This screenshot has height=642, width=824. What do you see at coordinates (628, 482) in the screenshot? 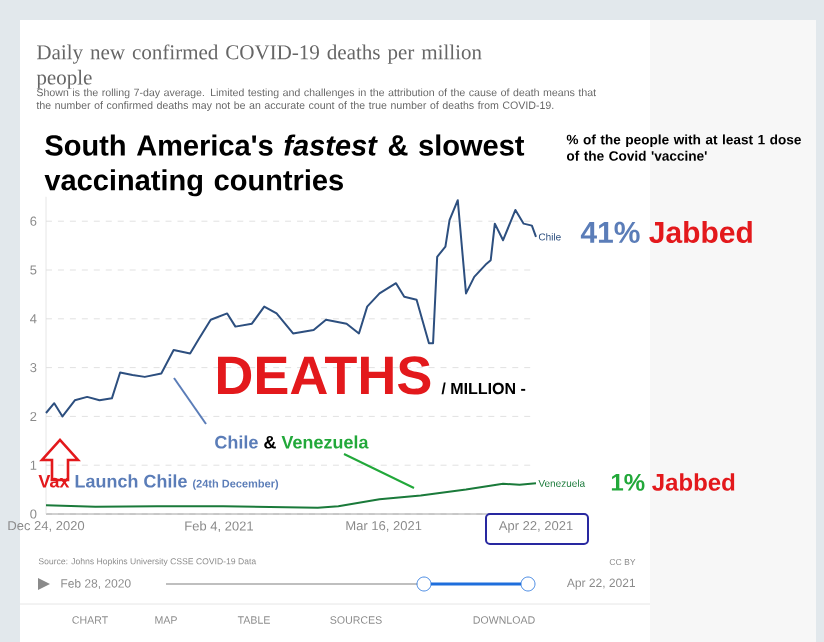
I see `text: 1%` at bounding box center [628, 482].